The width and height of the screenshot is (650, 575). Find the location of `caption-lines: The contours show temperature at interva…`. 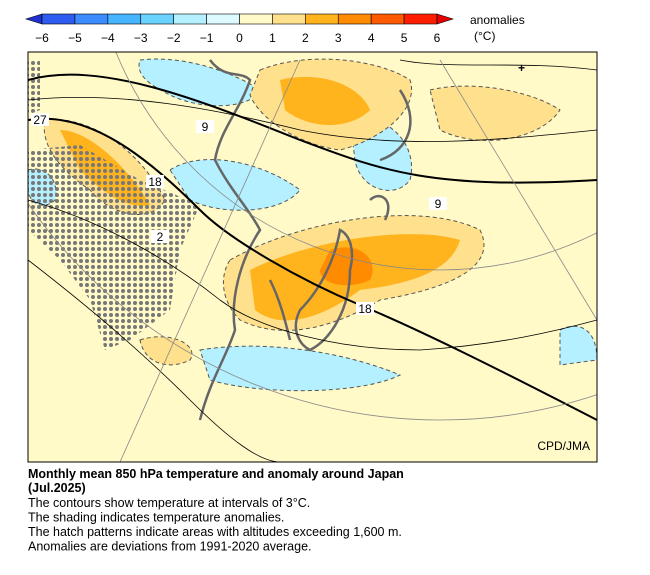

caption-lines: The contours show temperature at interva… is located at coordinates (215, 525).